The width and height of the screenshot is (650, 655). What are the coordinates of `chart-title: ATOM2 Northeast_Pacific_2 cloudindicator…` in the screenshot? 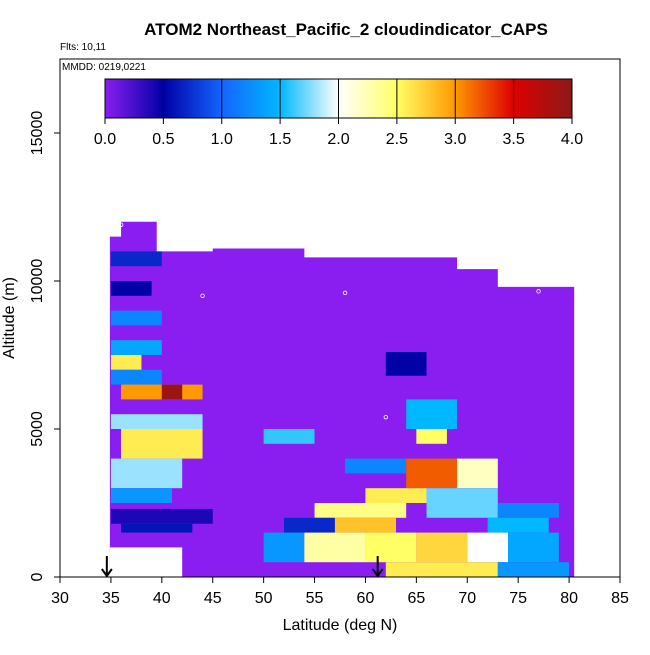 It's located at (346, 29).